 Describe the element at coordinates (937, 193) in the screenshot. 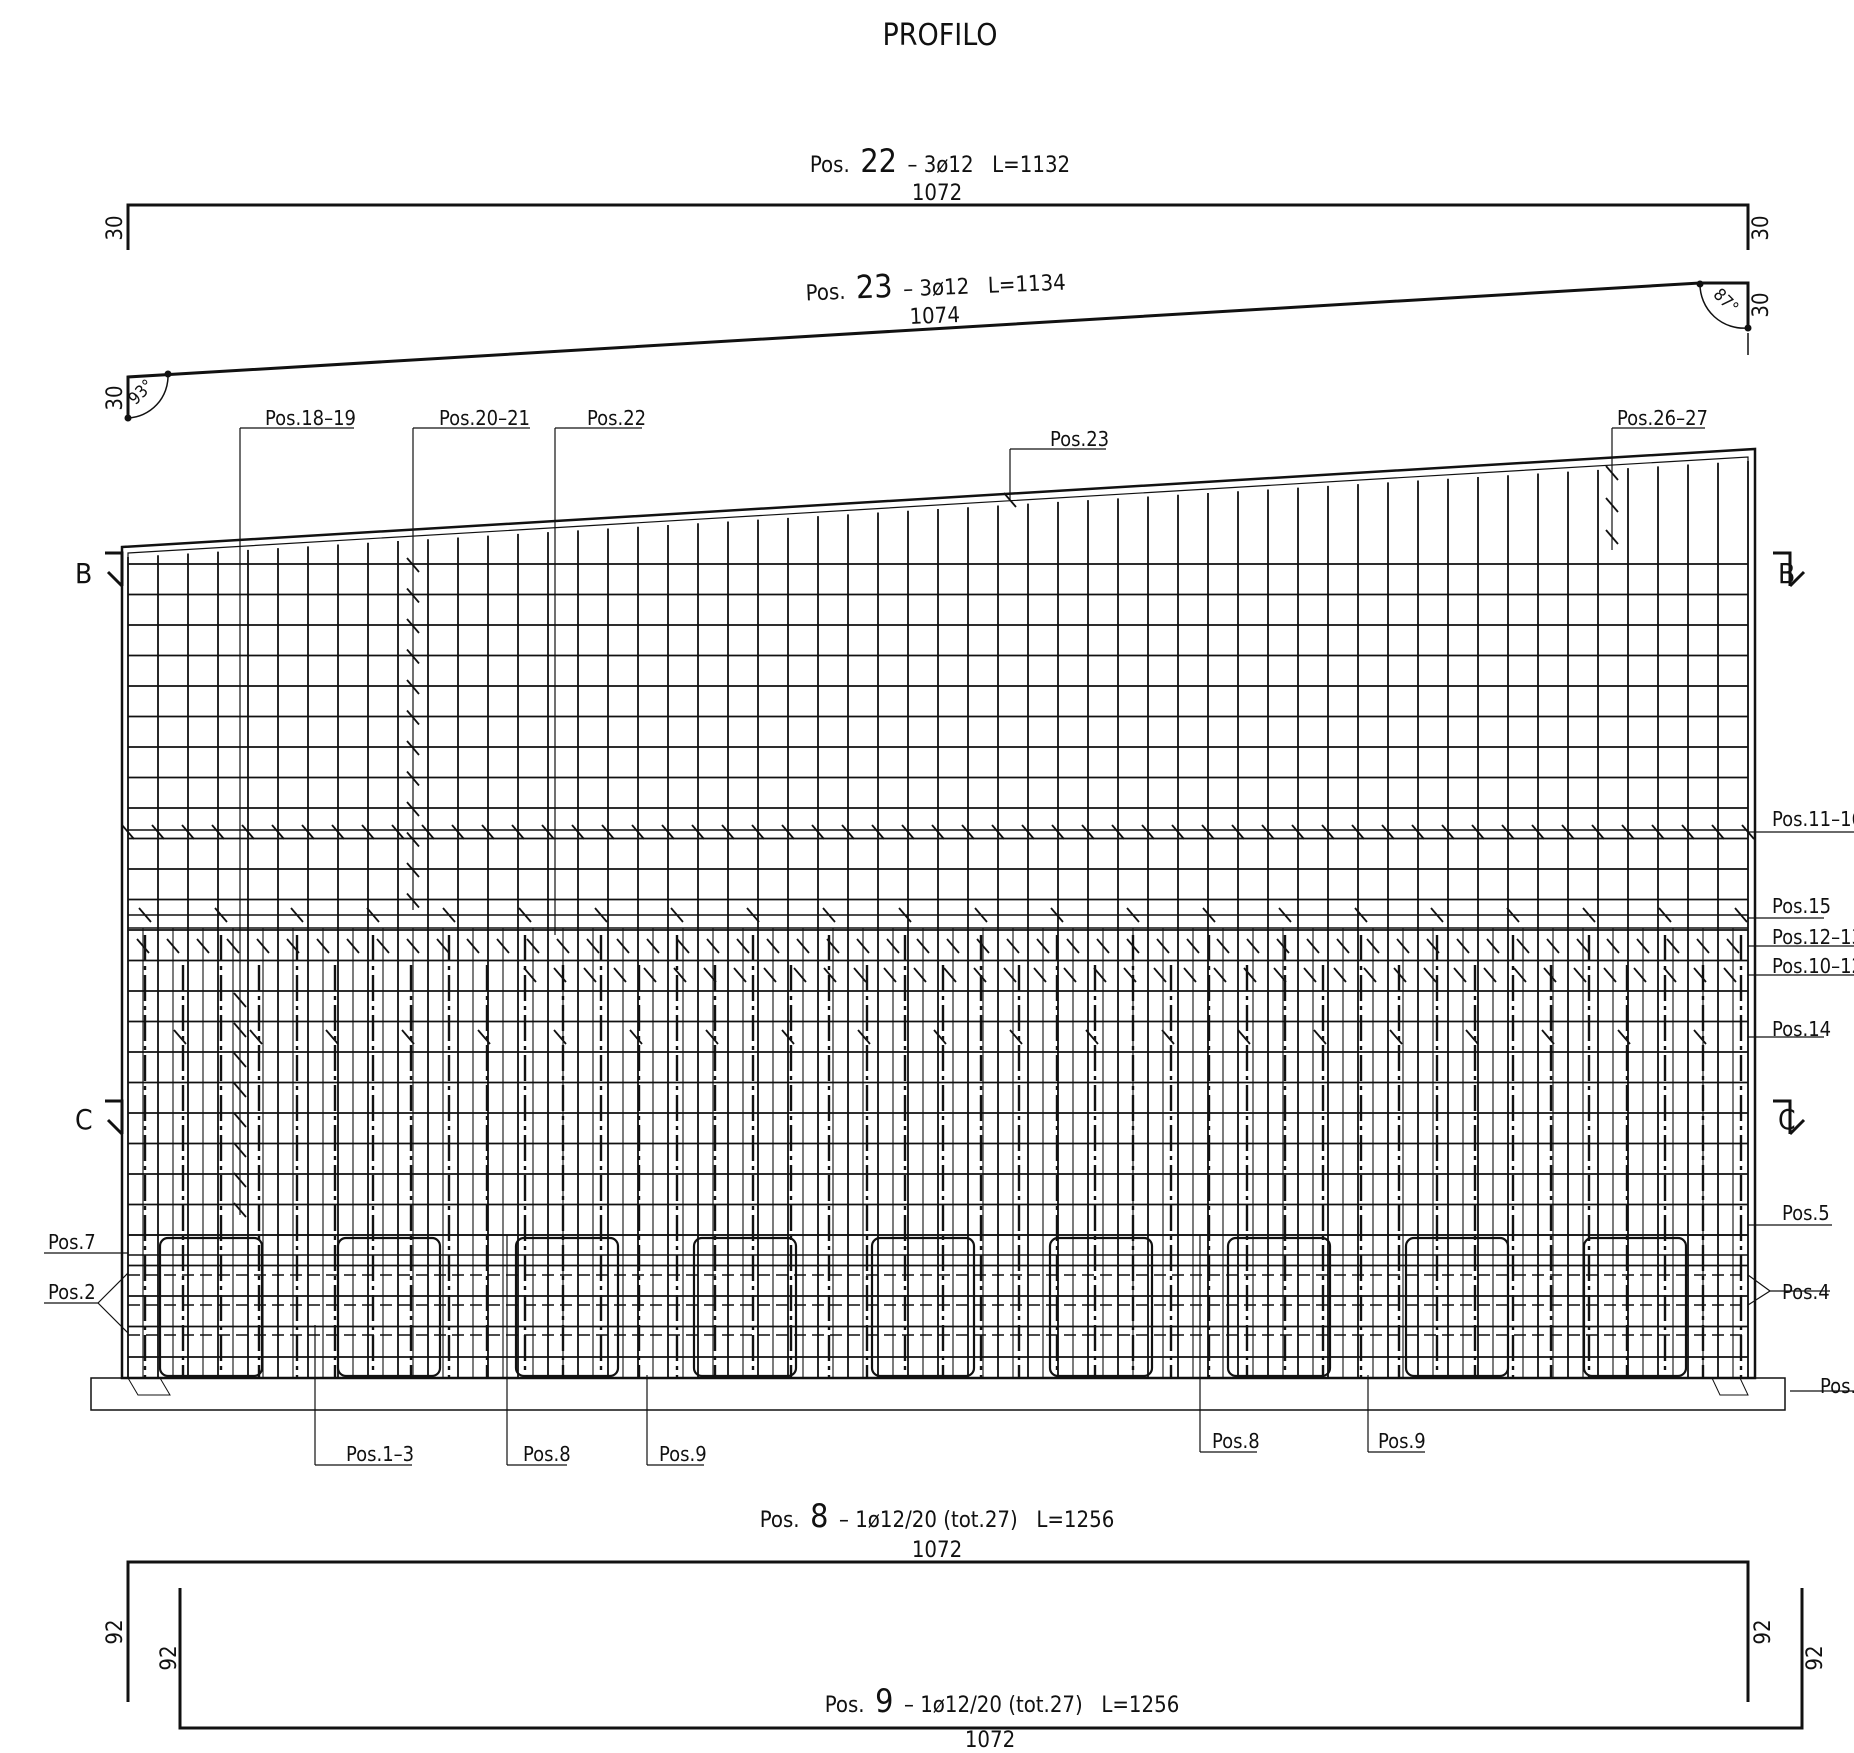

I see `bar-pos22-dimension: 1072` at that location.